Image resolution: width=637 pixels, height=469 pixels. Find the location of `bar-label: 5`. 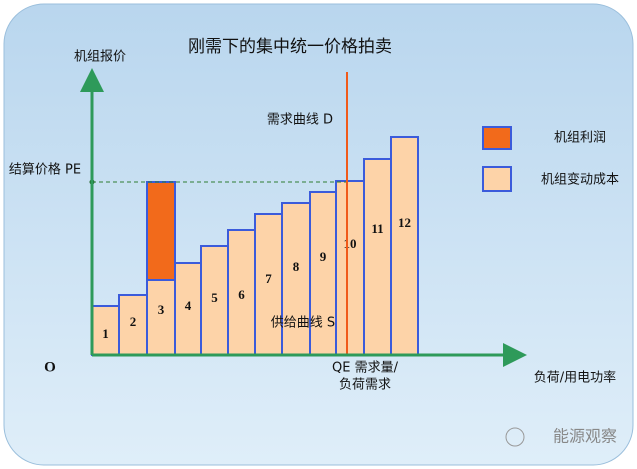

bar-label: 5 is located at coordinates (214, 297).